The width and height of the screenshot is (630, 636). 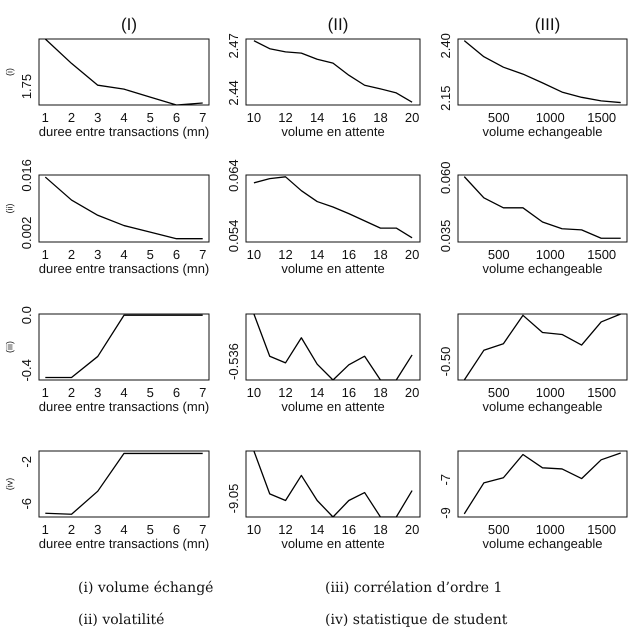 What do you see at coordinates (9, 347) in the screenshot?
I see `y-axis-title: (iii)` at bounding box center [9, 347].